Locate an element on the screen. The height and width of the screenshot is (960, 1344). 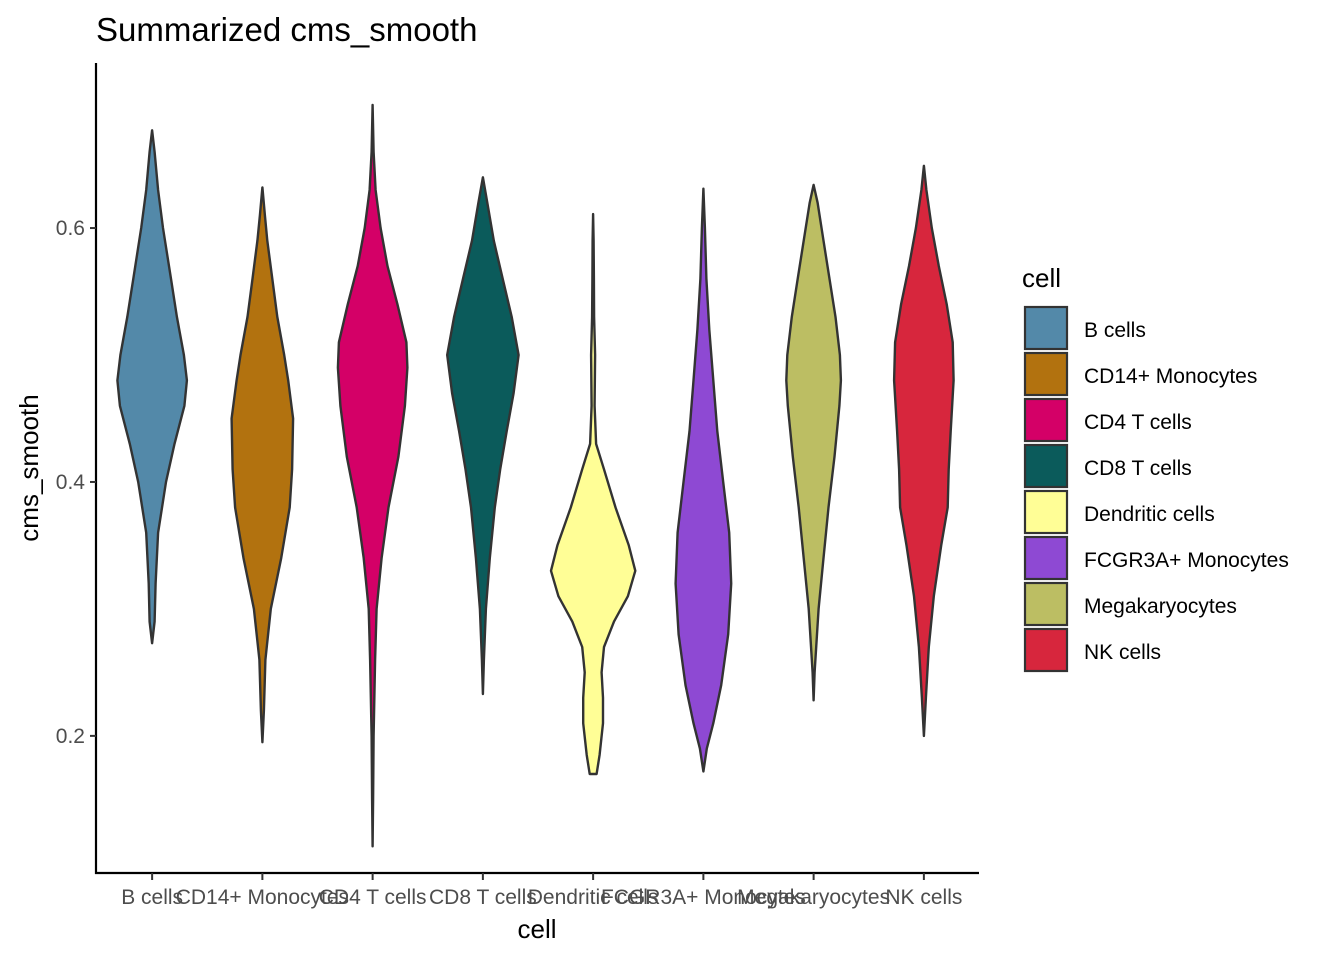
x-tick-label-cd4-t-cells: CD4 T cells is located at coordinates (373, 897).